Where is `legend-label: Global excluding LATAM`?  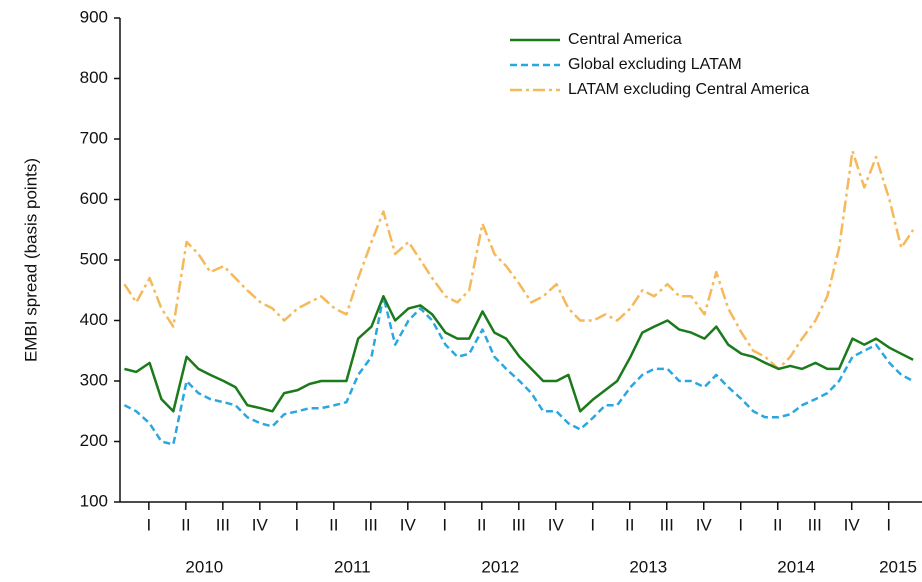 legend-label: Global excluding LATAM is located at coordinates (655, 64).